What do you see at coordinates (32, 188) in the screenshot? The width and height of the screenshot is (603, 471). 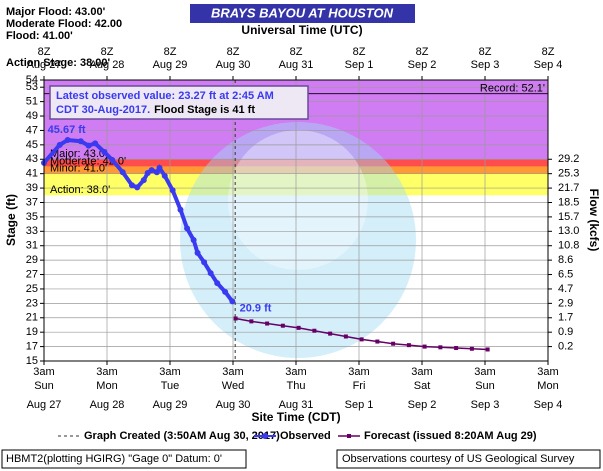 I see `y-tick-label: 39` at bounding box center [32, 188].